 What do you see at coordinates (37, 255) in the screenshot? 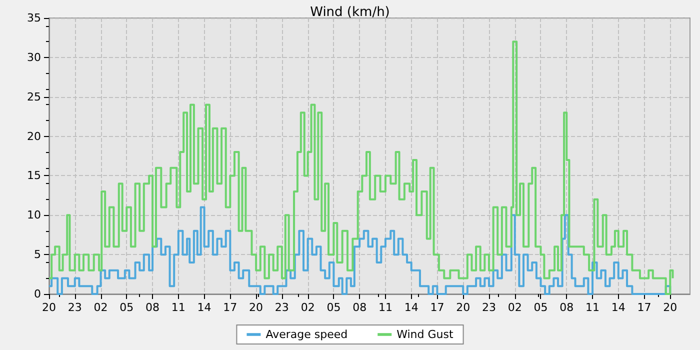
I see `y-tick-label: 5` at bounding box center [37, 255].